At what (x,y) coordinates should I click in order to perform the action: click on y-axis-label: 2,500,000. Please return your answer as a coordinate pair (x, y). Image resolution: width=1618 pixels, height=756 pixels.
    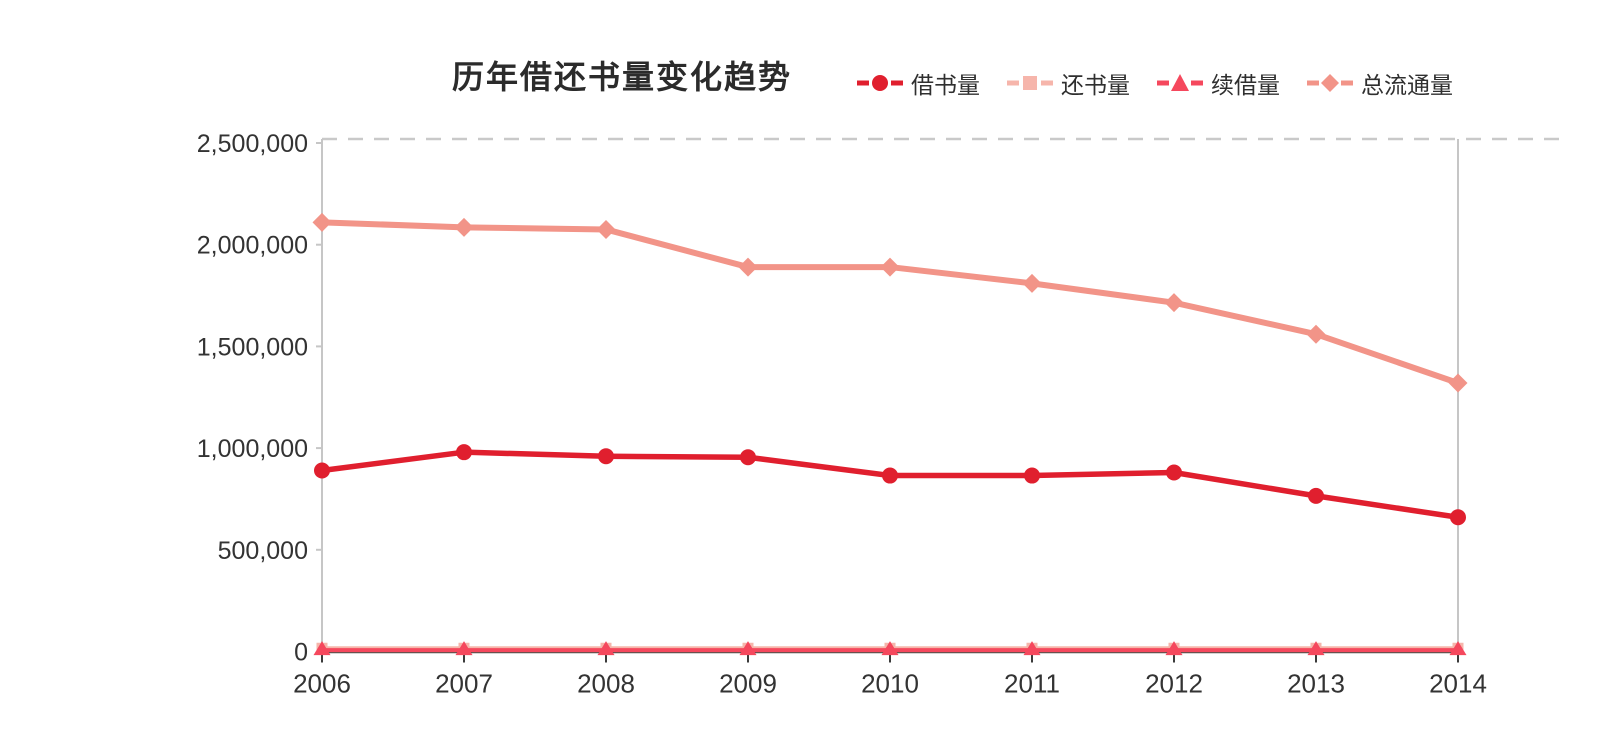
    Looking at the image, I should click on (252, 144).